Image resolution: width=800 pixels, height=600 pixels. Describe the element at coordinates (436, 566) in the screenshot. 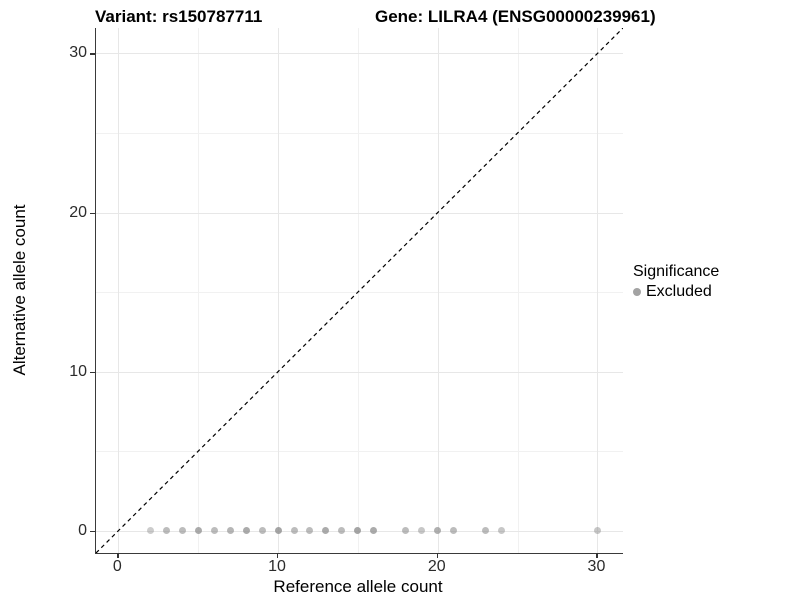

I see `x-tick-label: 20` at that location.